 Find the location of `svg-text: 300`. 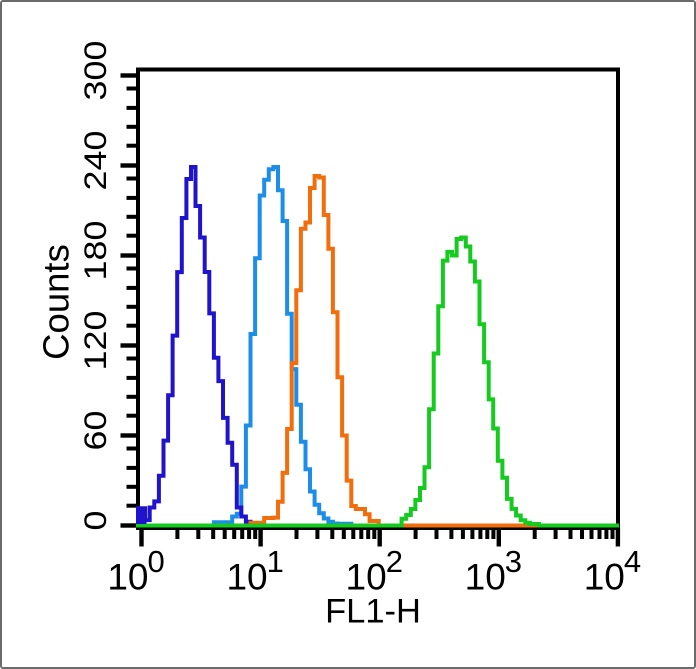

svg-text: 300 is located at coordinates (95, 71).